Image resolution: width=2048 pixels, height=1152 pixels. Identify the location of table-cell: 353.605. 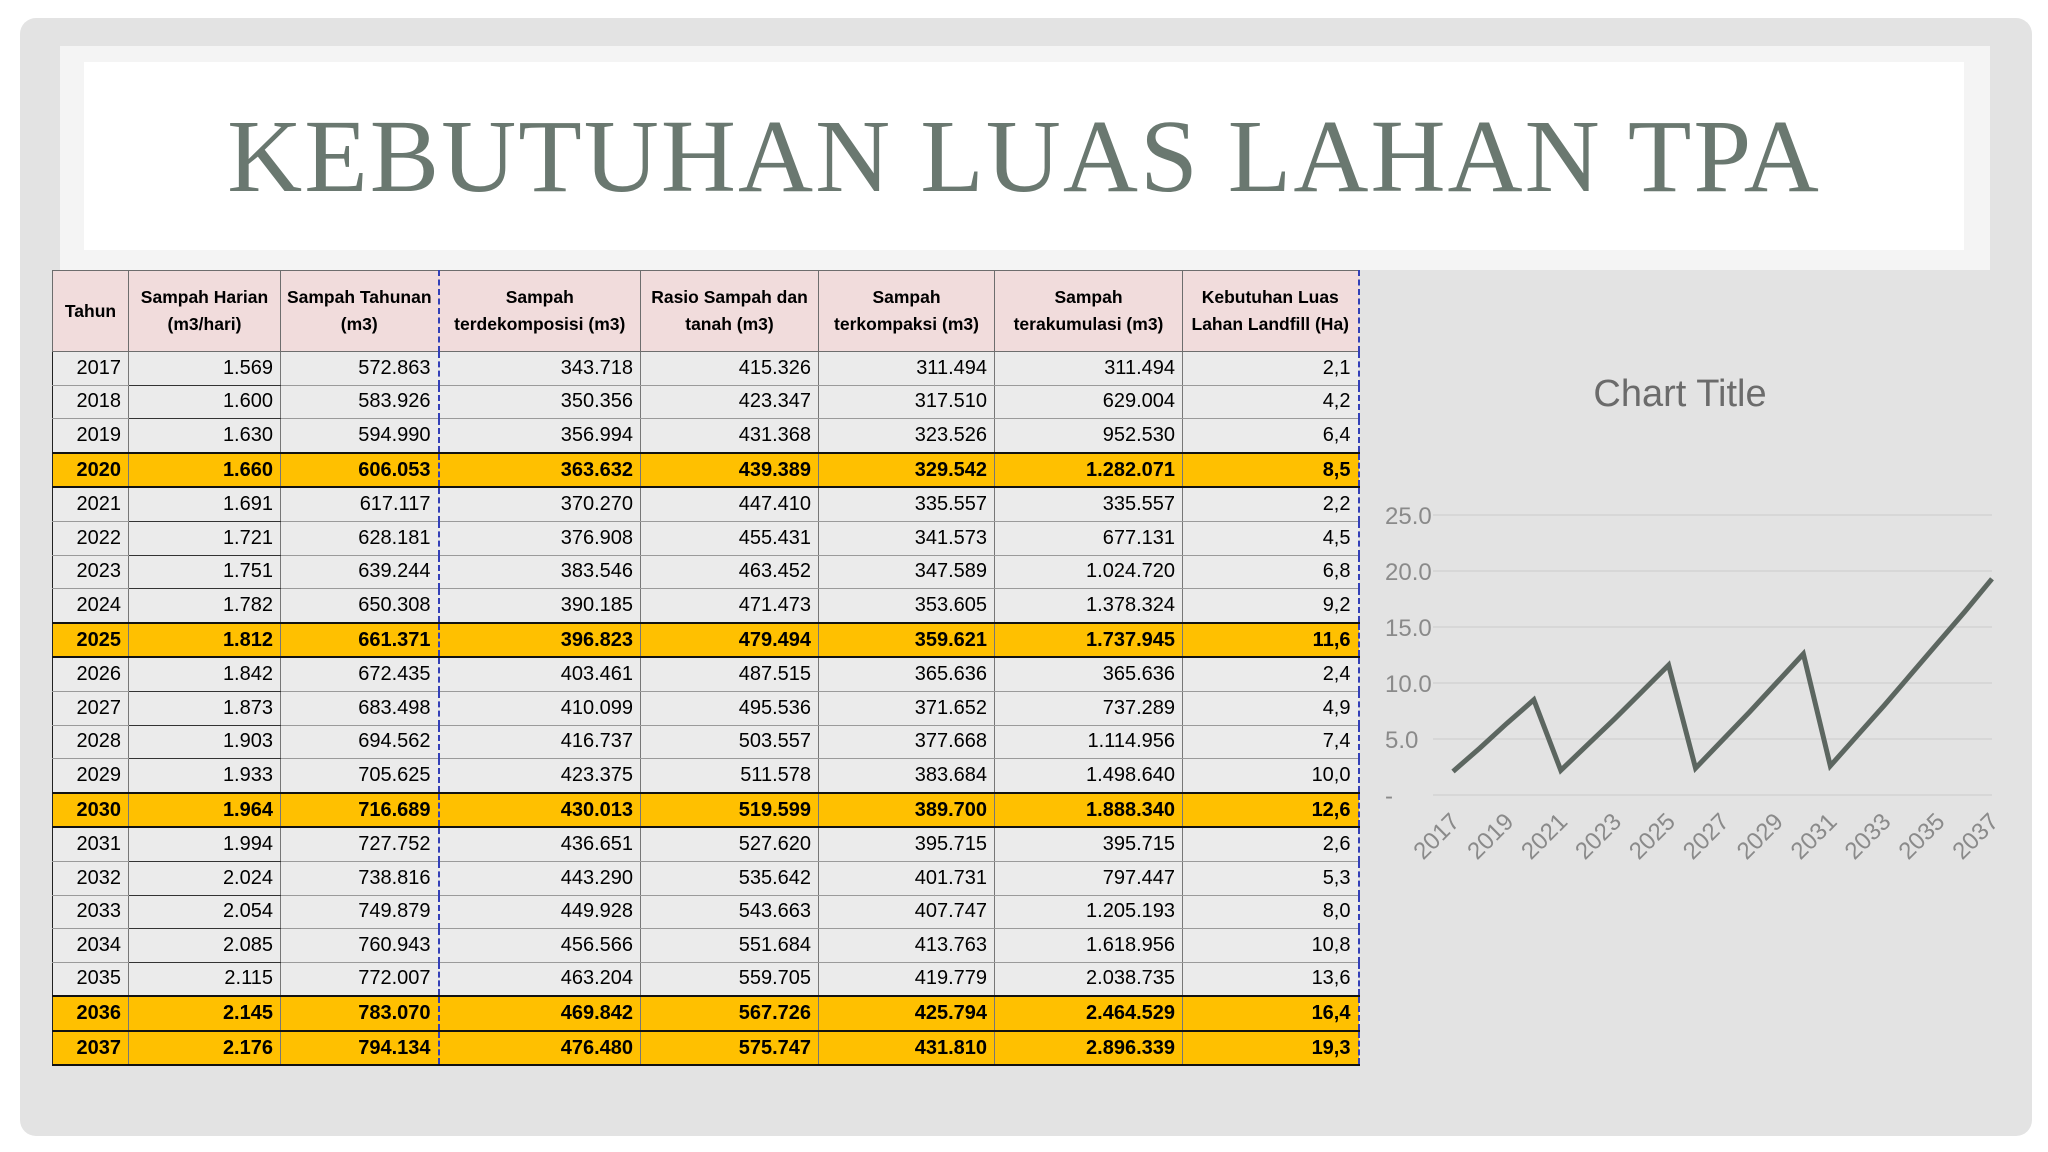
(906, 606).